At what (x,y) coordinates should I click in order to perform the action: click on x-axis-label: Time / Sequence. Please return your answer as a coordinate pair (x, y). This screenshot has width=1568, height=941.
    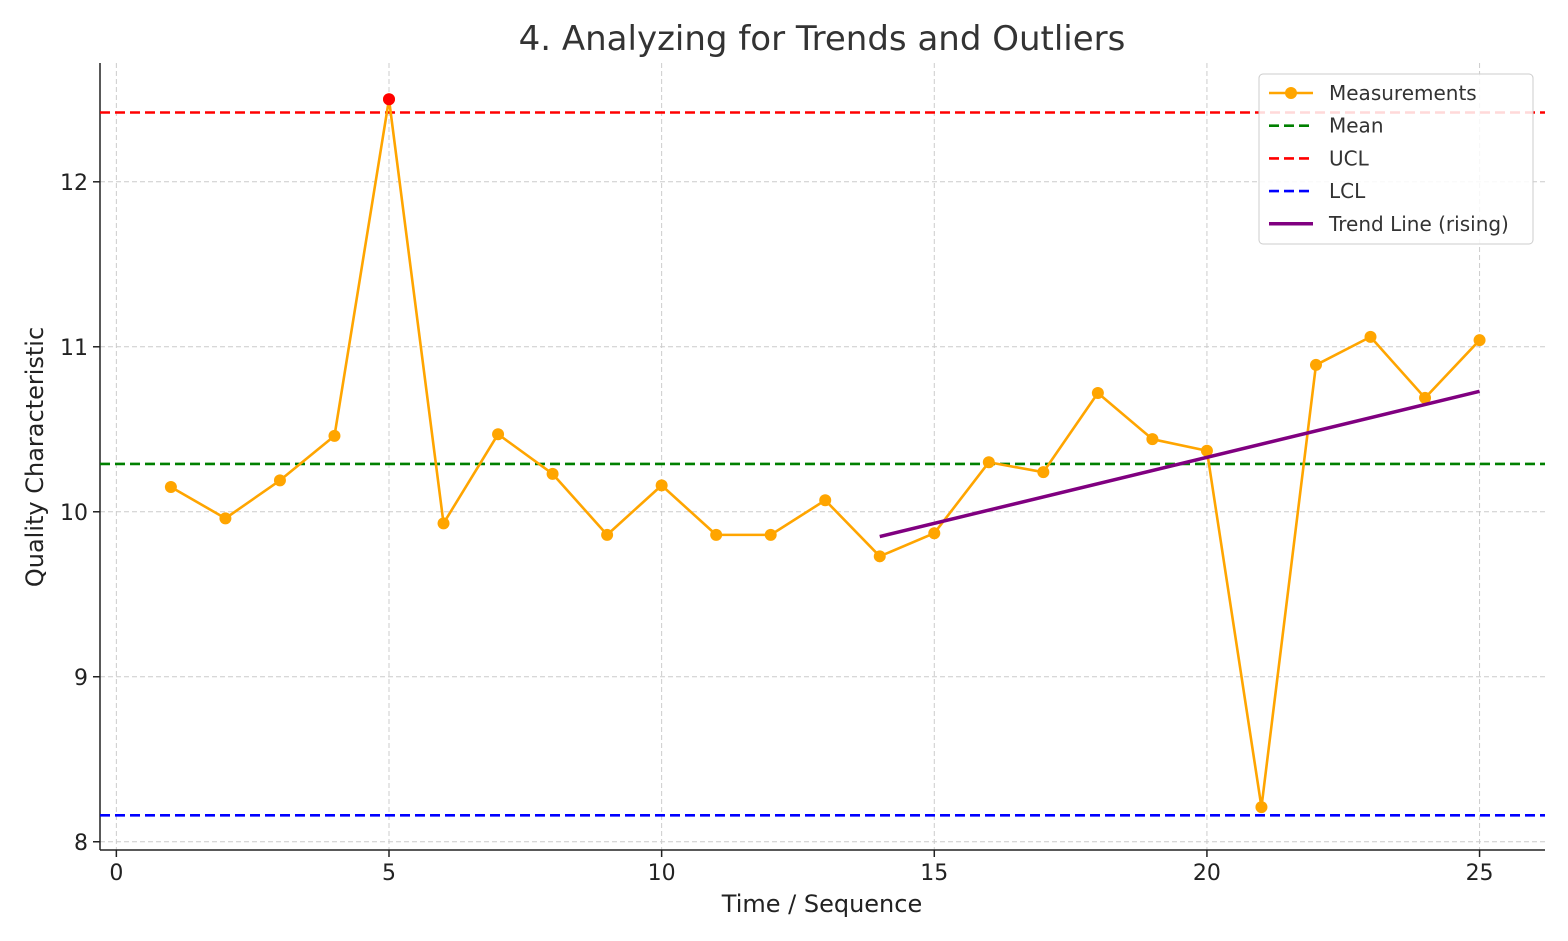
    Looking at the image, I should click on (821, 904).